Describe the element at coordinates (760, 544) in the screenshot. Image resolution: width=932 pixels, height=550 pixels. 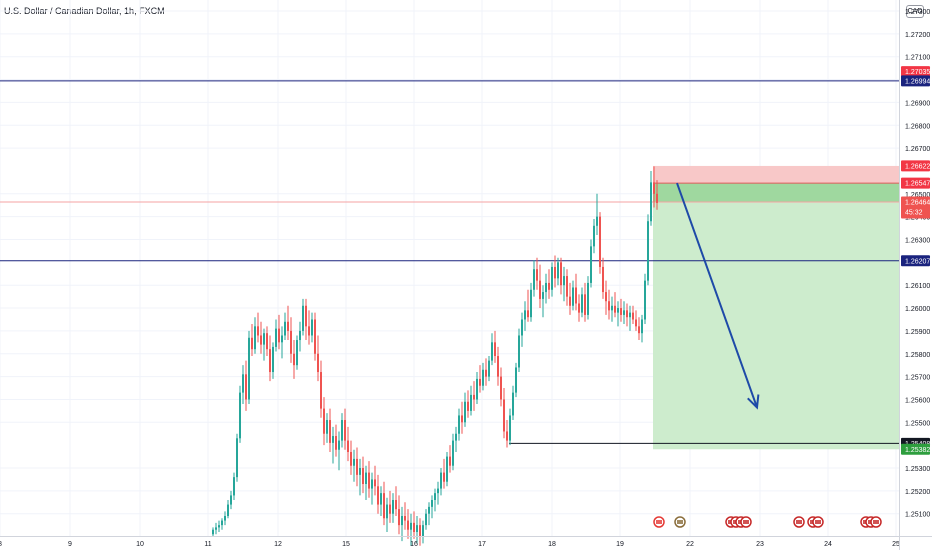
I see `x-tick-label: 23` at that location.